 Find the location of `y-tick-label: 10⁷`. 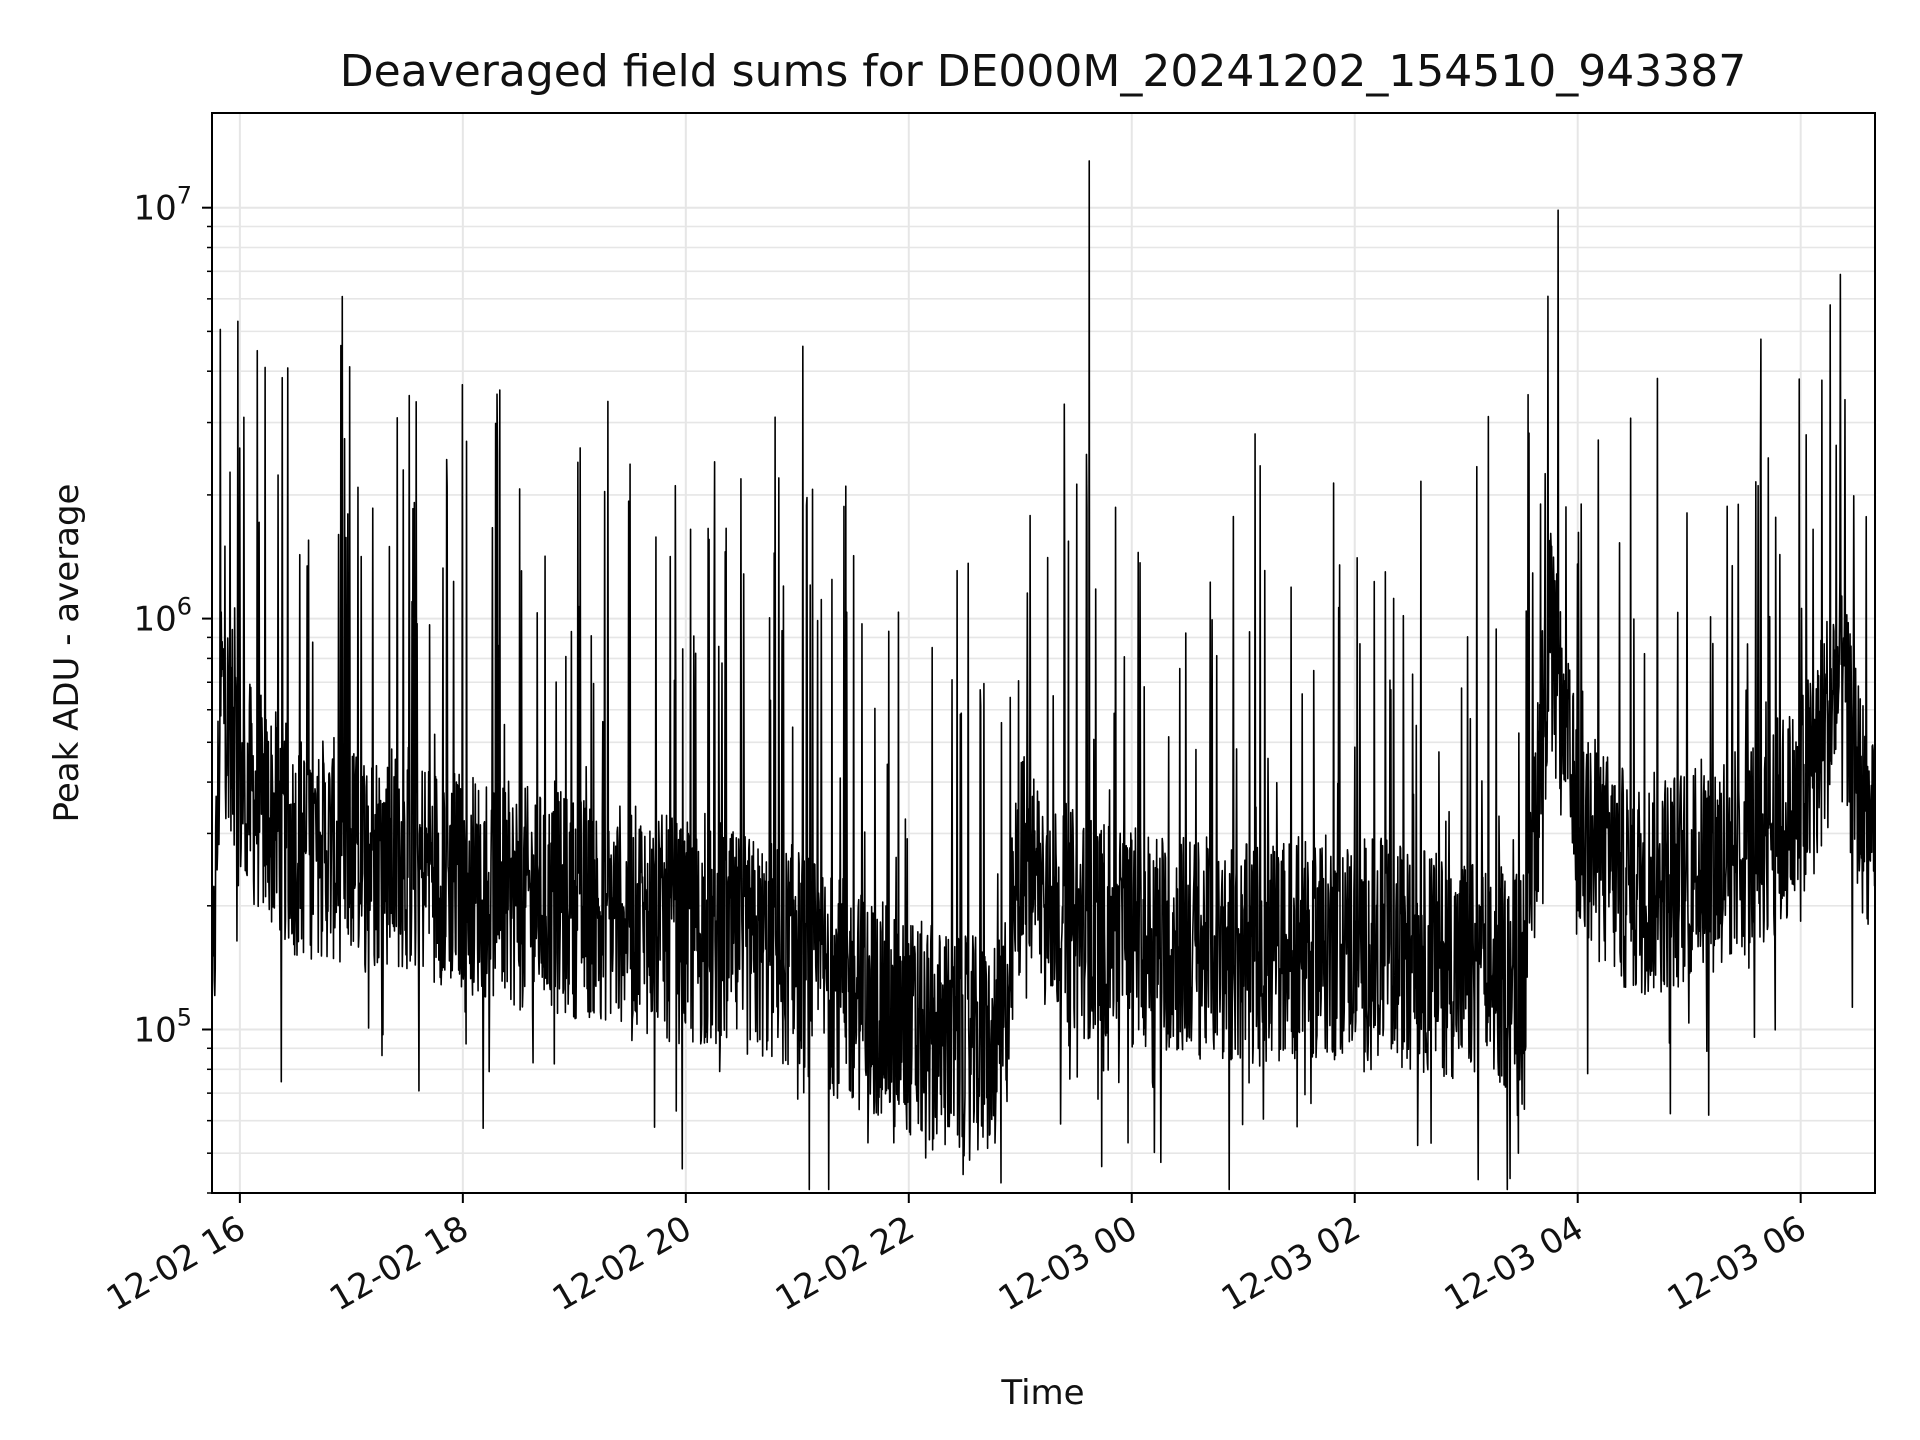

y-tick-label: 10⁷ is located at coordinates (162, 205).